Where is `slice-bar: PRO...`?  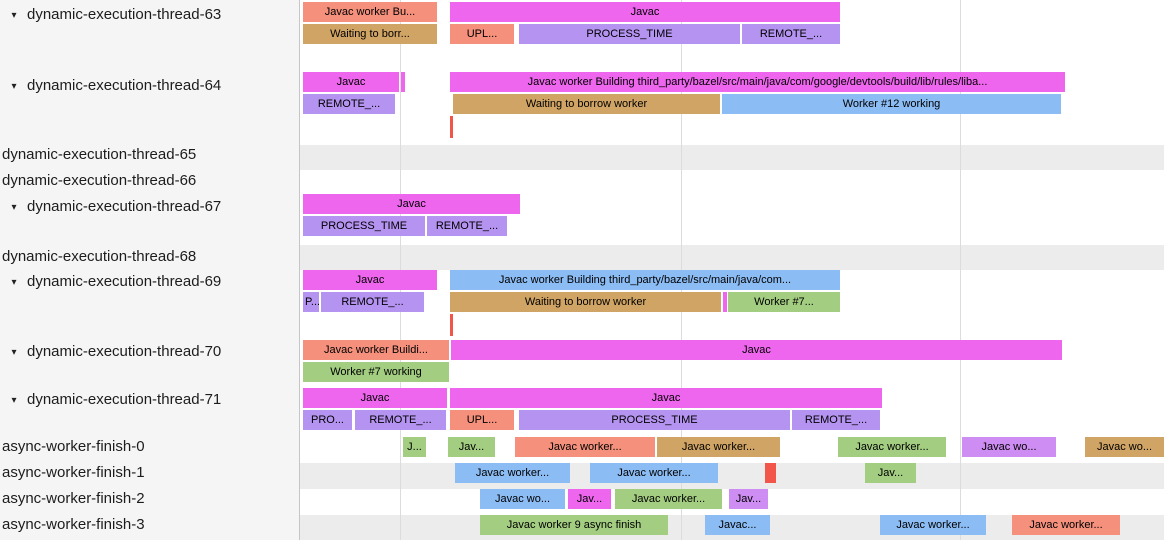 slice-bar: PRO... is located at coordinates (327, 420).